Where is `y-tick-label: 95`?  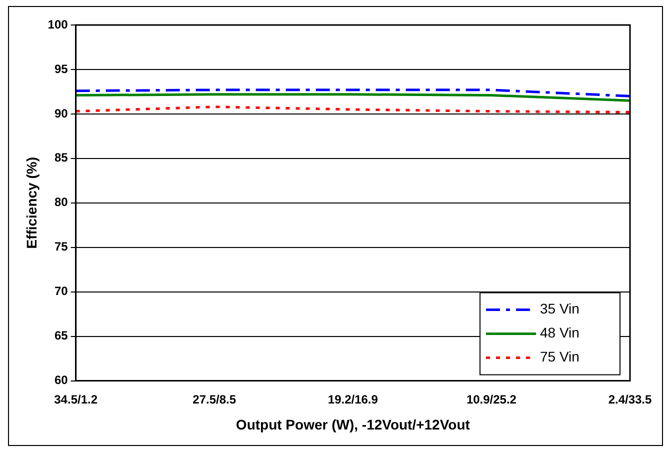 y-tick-label: 95 is located at coordinates (61, 69).